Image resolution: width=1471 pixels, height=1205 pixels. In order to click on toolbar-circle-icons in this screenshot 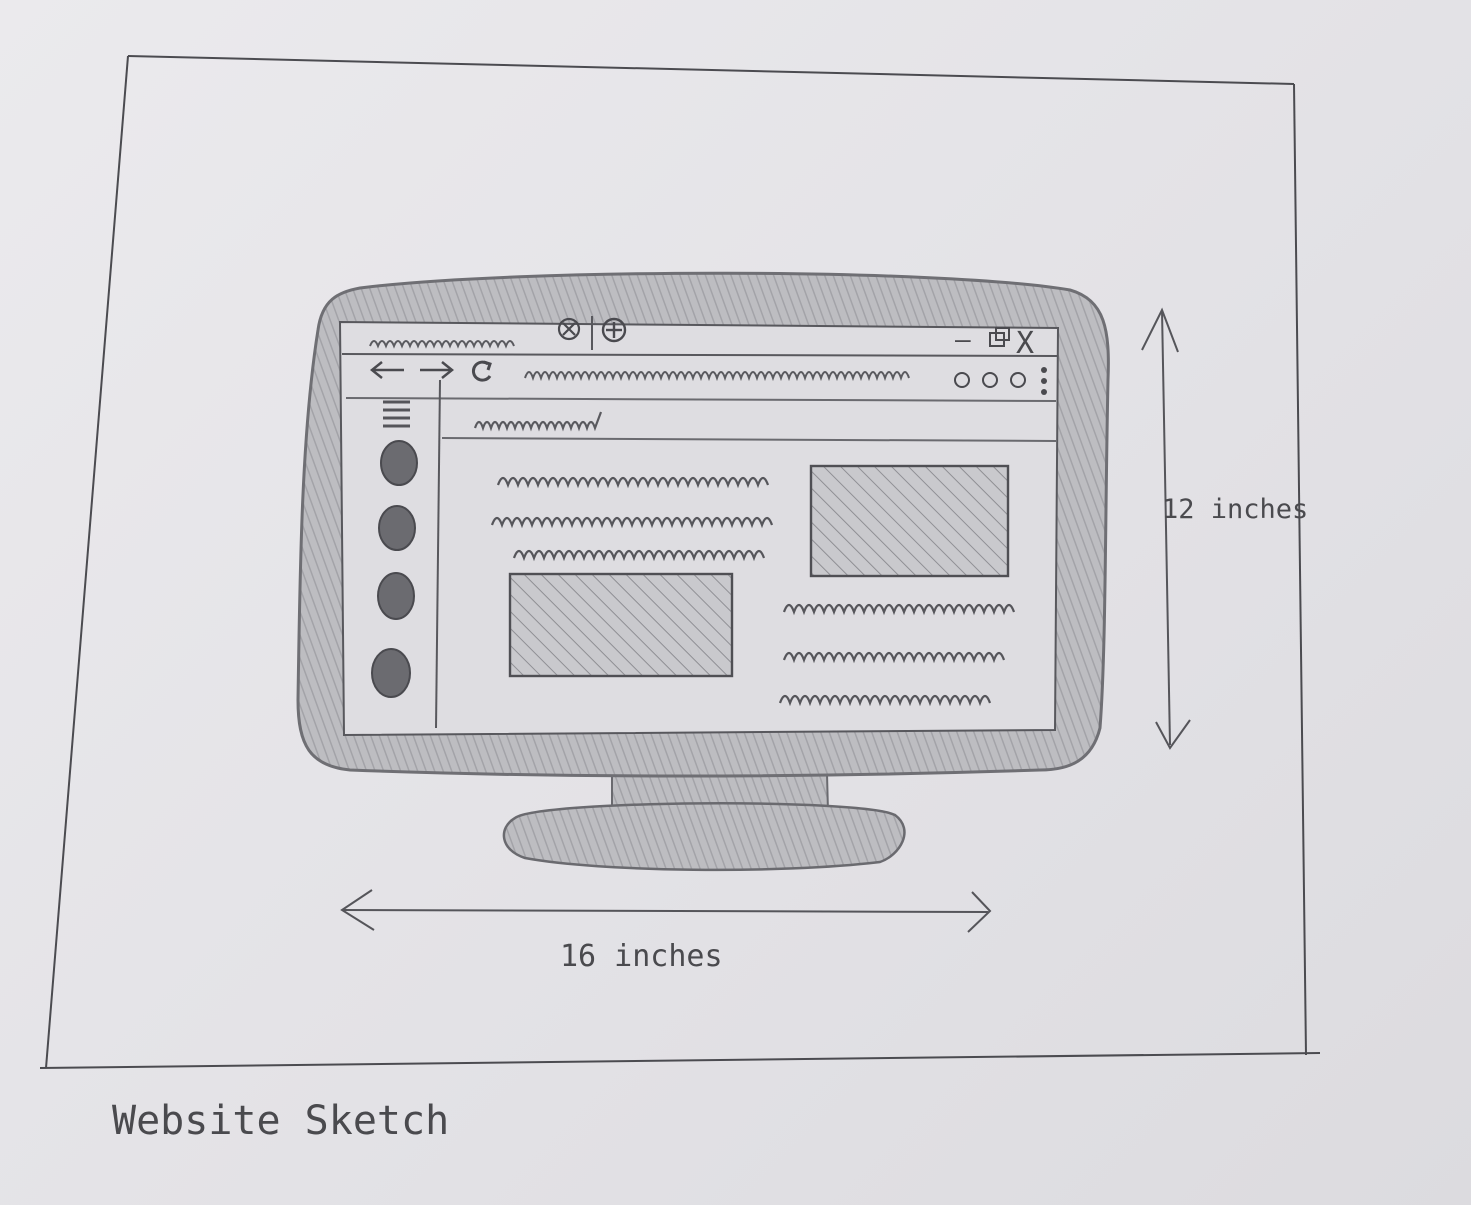, I will do `click(990, 380)`.